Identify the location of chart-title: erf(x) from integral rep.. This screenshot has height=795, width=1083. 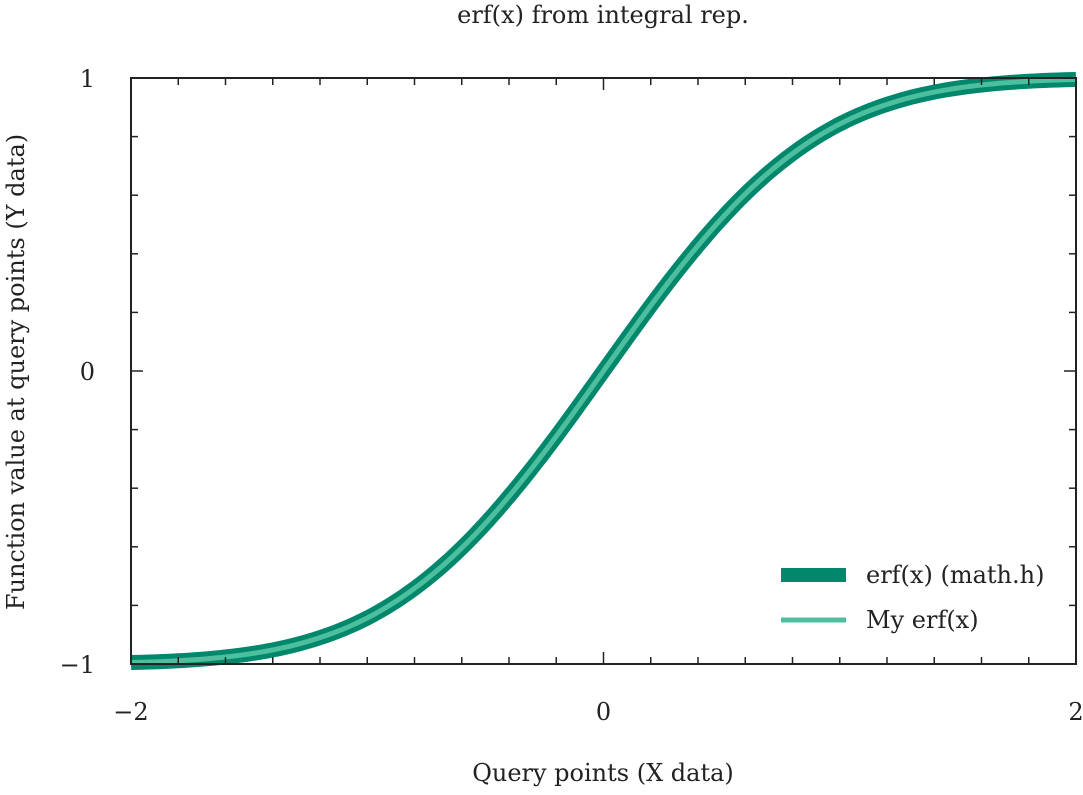
(603, 15).